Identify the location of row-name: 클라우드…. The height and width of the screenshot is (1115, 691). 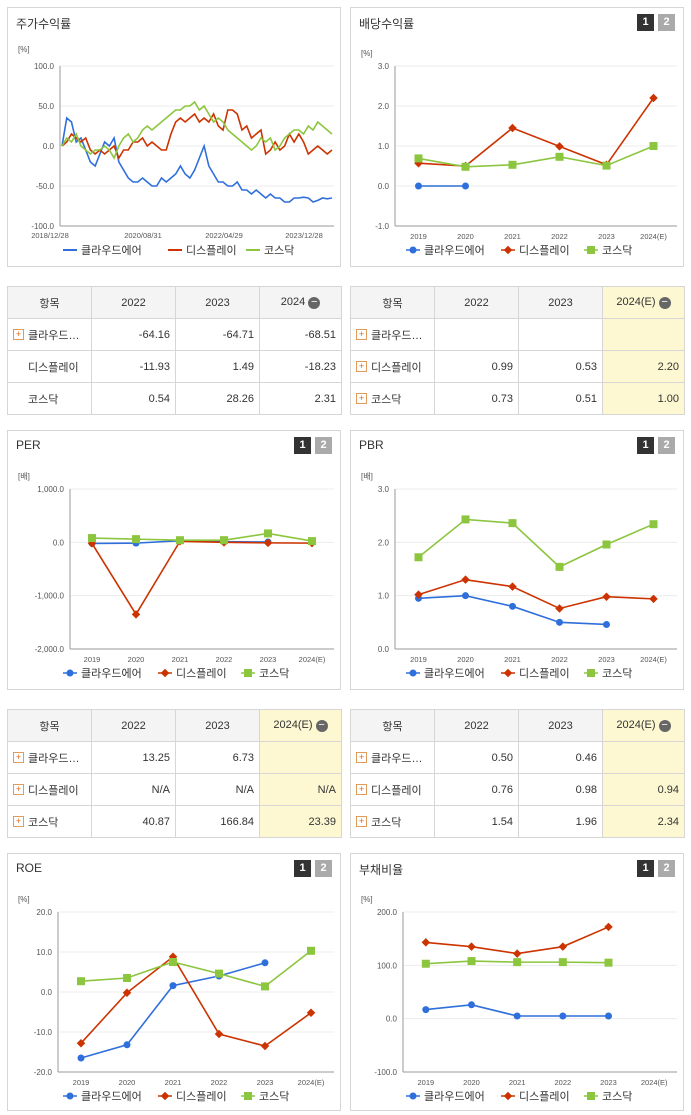
(397, 758).